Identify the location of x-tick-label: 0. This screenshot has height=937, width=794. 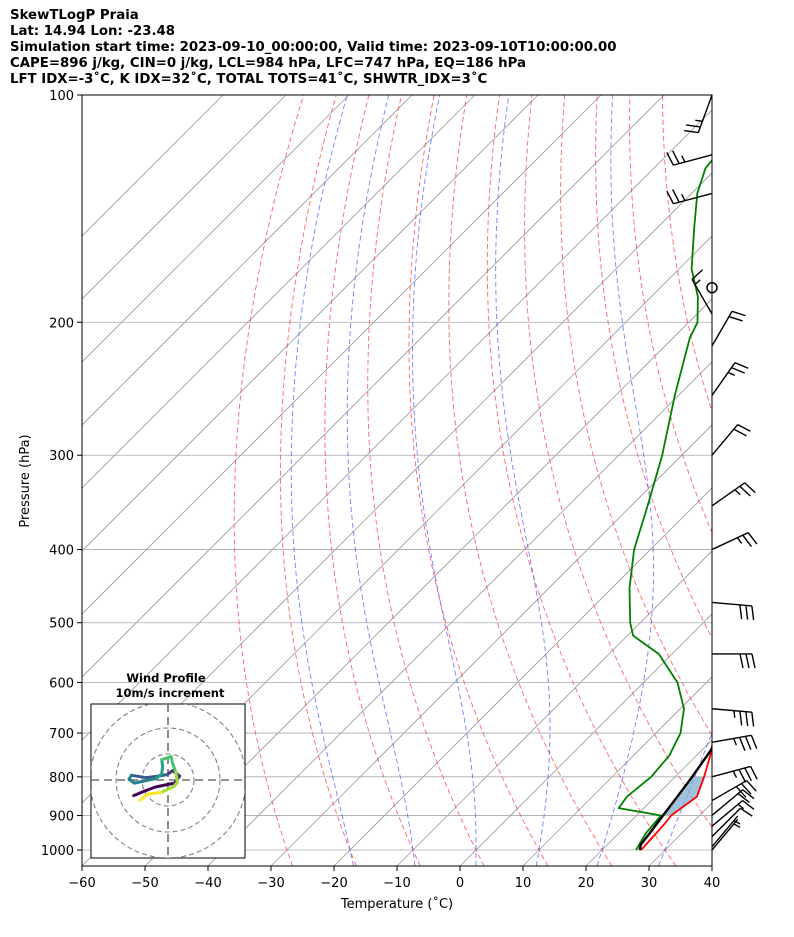
(460, 883).